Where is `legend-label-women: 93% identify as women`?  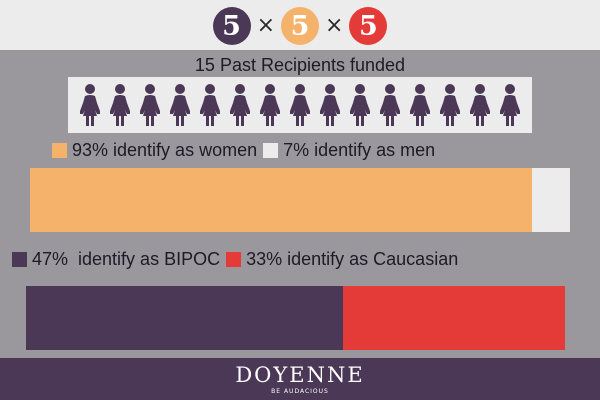
legend-label-women: 93% identify as women is located at coordinates (165, 150).